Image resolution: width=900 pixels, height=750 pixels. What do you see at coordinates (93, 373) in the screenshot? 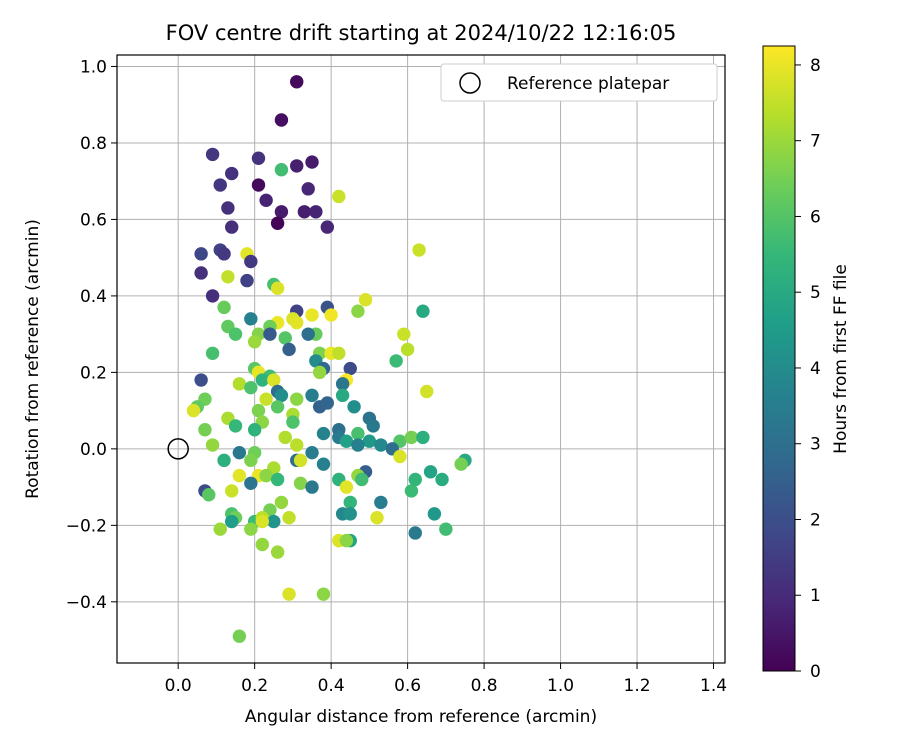
I see `y-tick-label: 0.2` at bounding box center [93, 373].